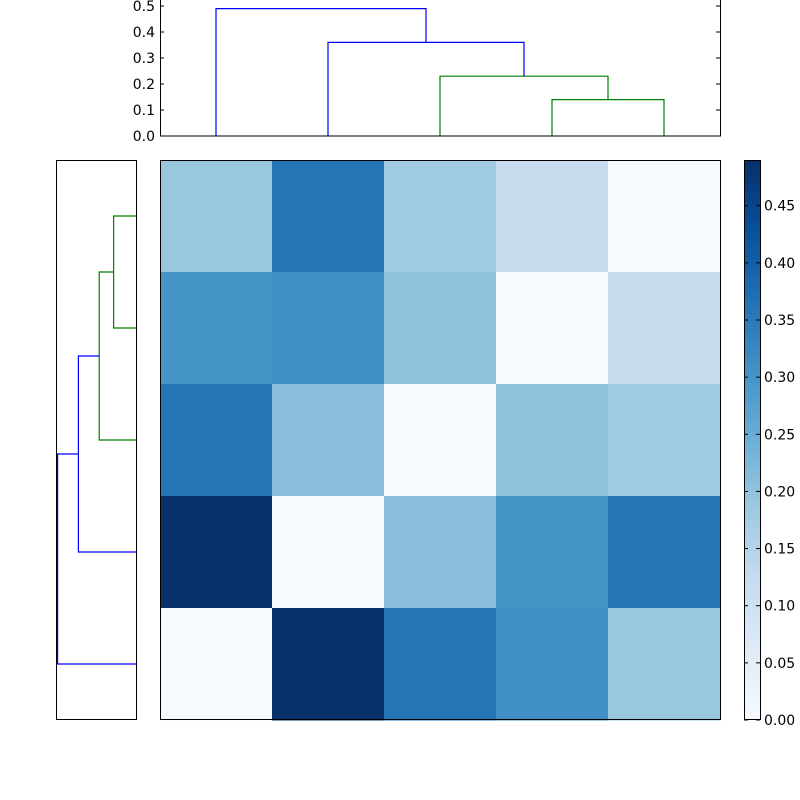 This screenshot has width=800, height=800. What do you see at coordinates (752, 440) in the screenshot?
I see `colorbar-gradient` at bounding box center [752, 440].